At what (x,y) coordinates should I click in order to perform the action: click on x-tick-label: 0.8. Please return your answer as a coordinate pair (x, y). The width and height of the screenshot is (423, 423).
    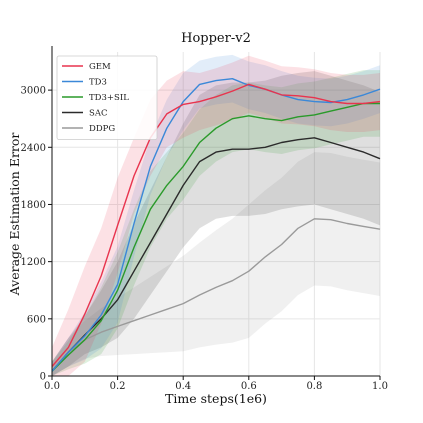
    Looking at the image, I should click on (314, 386).